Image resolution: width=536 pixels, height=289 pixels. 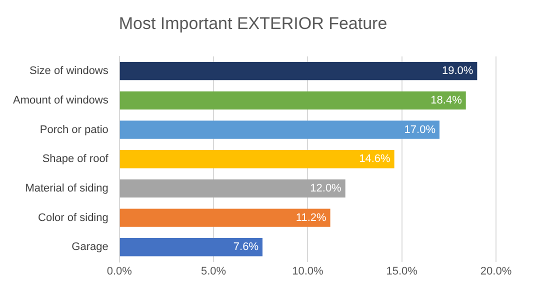 What do you see at coordinates (213, 271) in the screenshot?
I see `x-tick-label: 5.0%` at bounding box center [213, 271].